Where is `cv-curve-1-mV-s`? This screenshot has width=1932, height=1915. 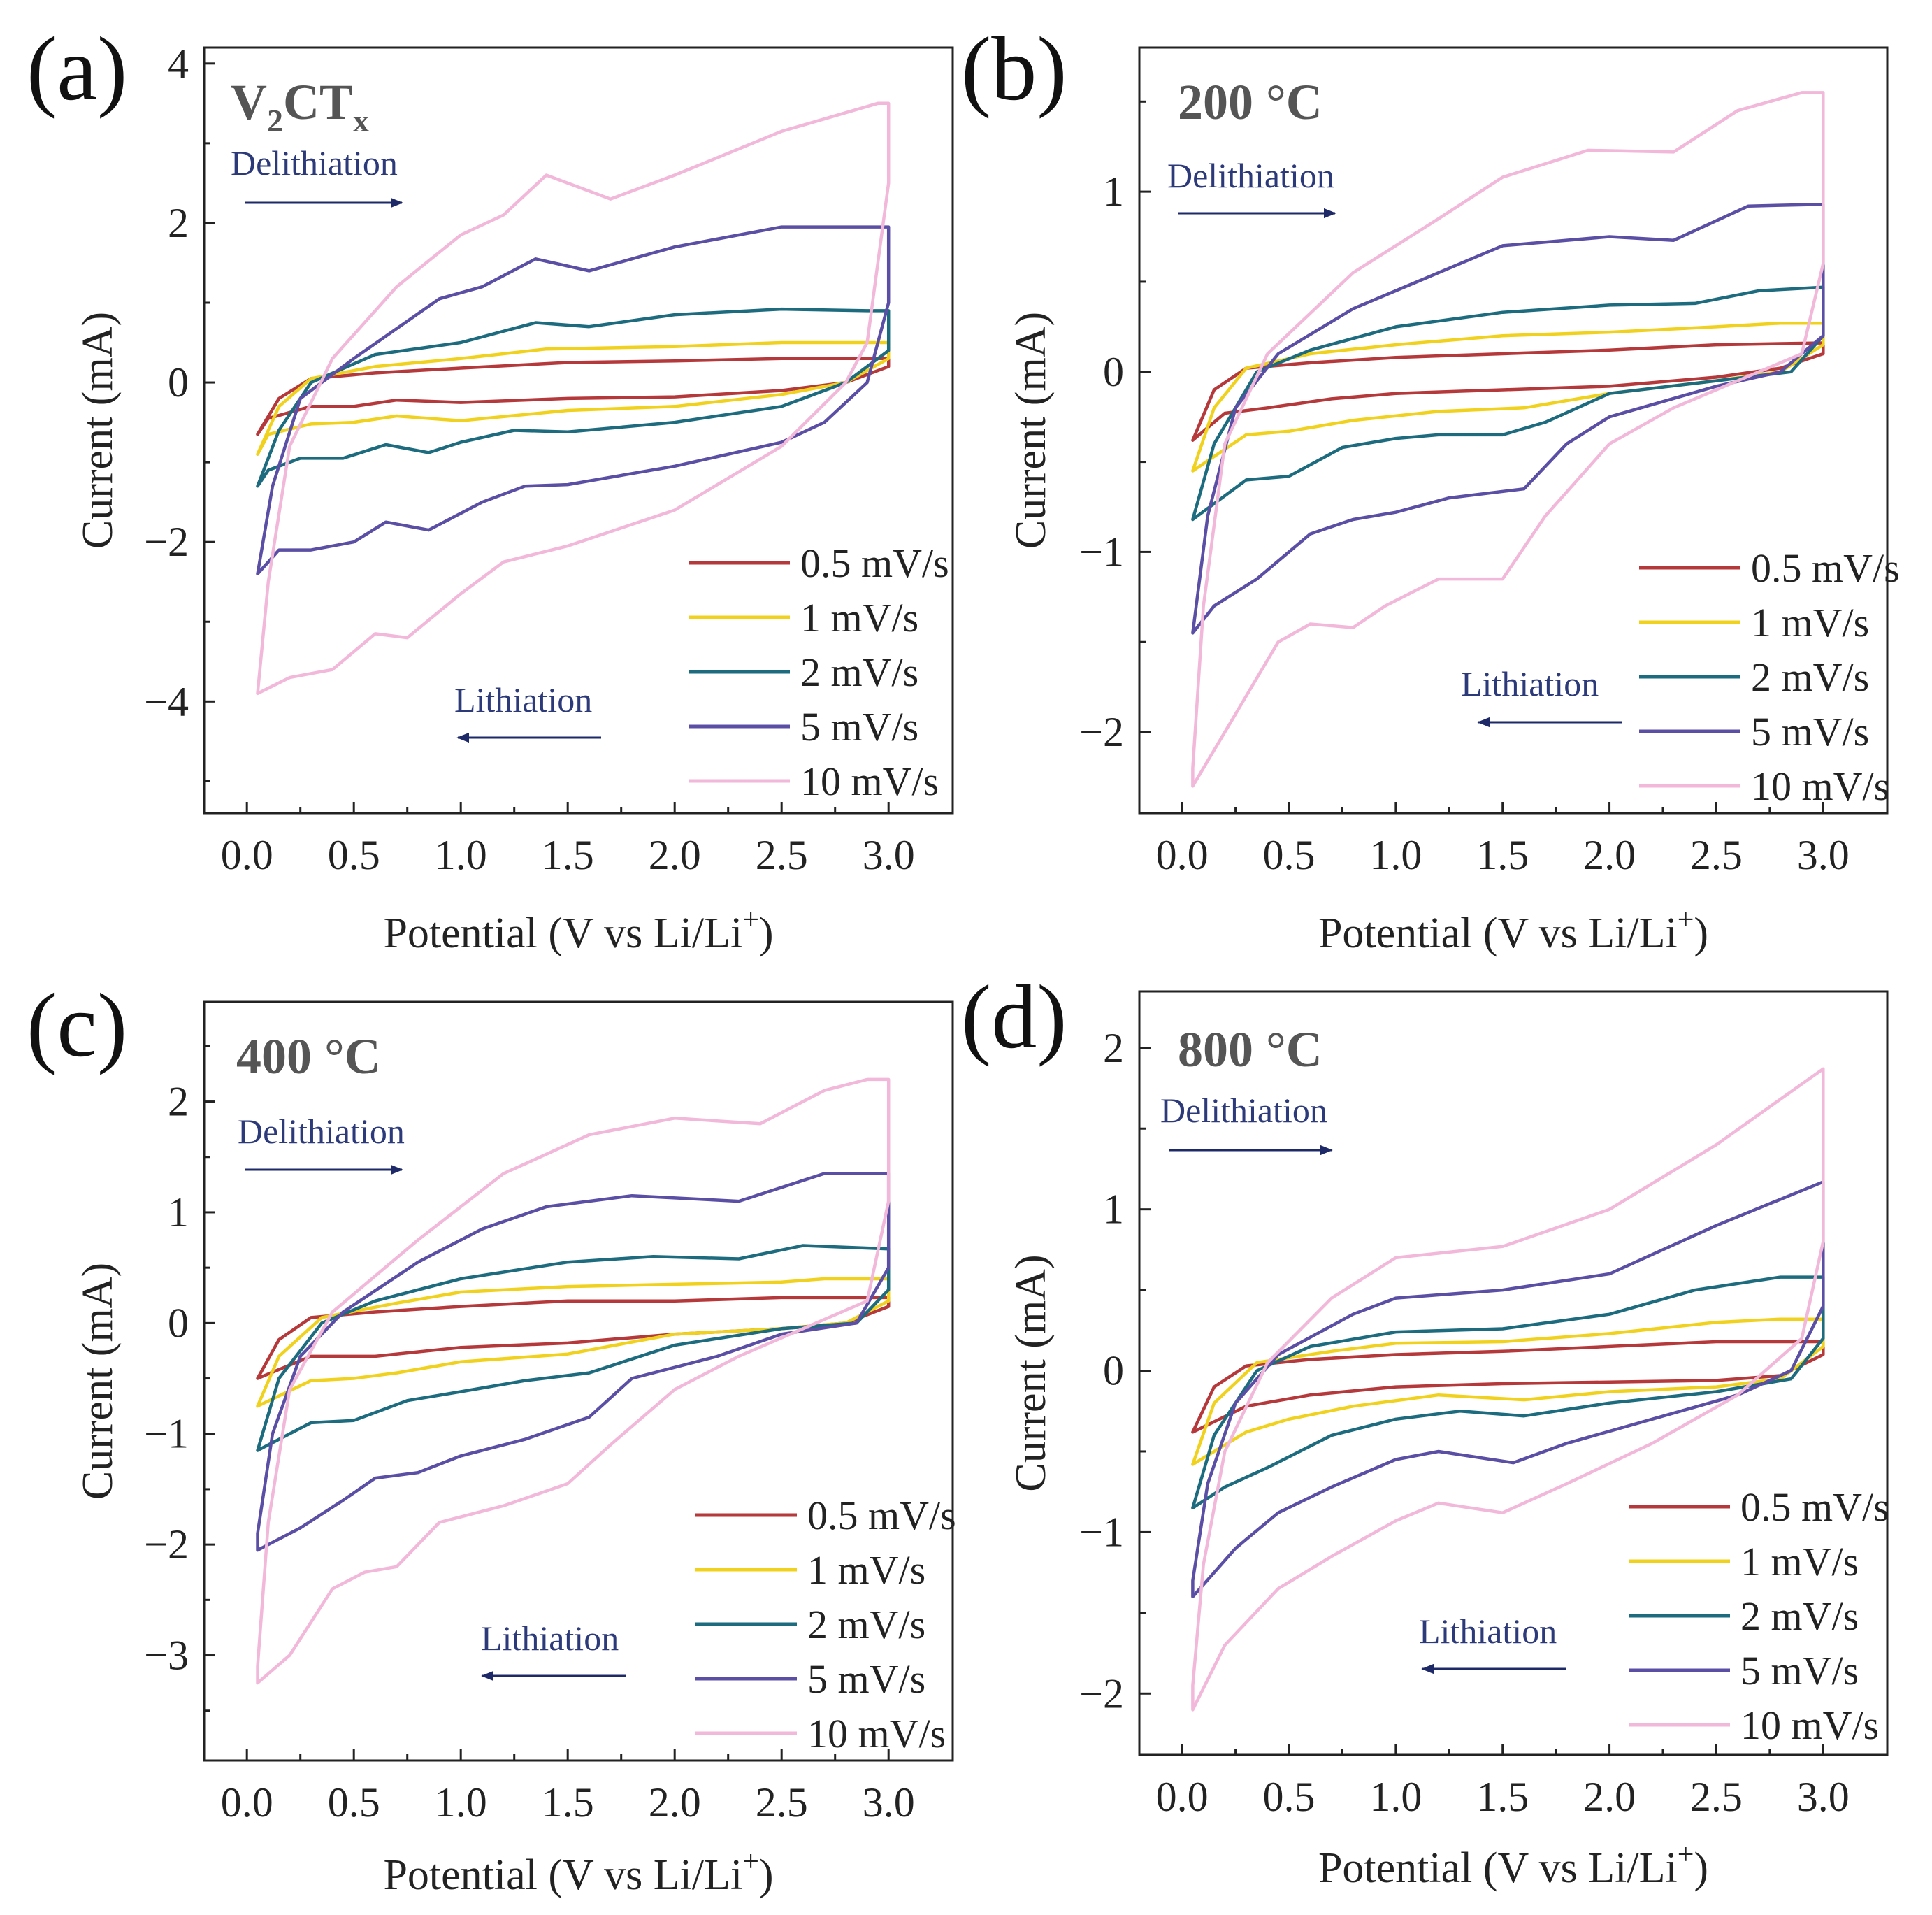
cv-curve-1-mV-s is located at coordinates (573, 398).